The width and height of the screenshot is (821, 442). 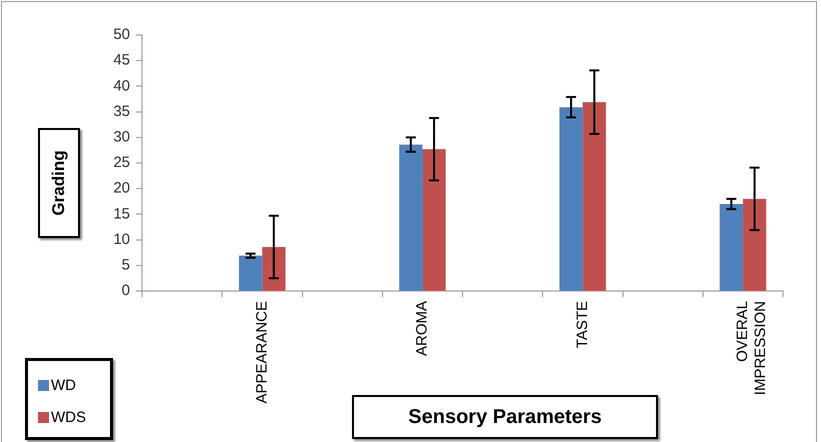 What do you see at coordinates (121, 188) in the screenshot?
I see `y-tick-label: 20` at bounding box center [121, 188].